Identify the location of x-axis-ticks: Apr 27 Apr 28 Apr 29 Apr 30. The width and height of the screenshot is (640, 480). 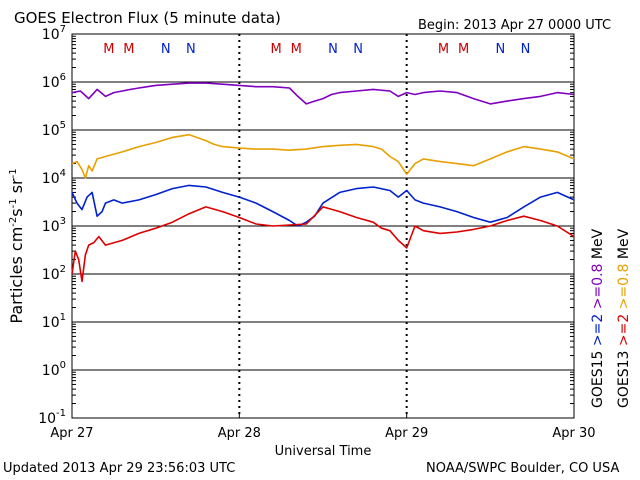
(323, 426).